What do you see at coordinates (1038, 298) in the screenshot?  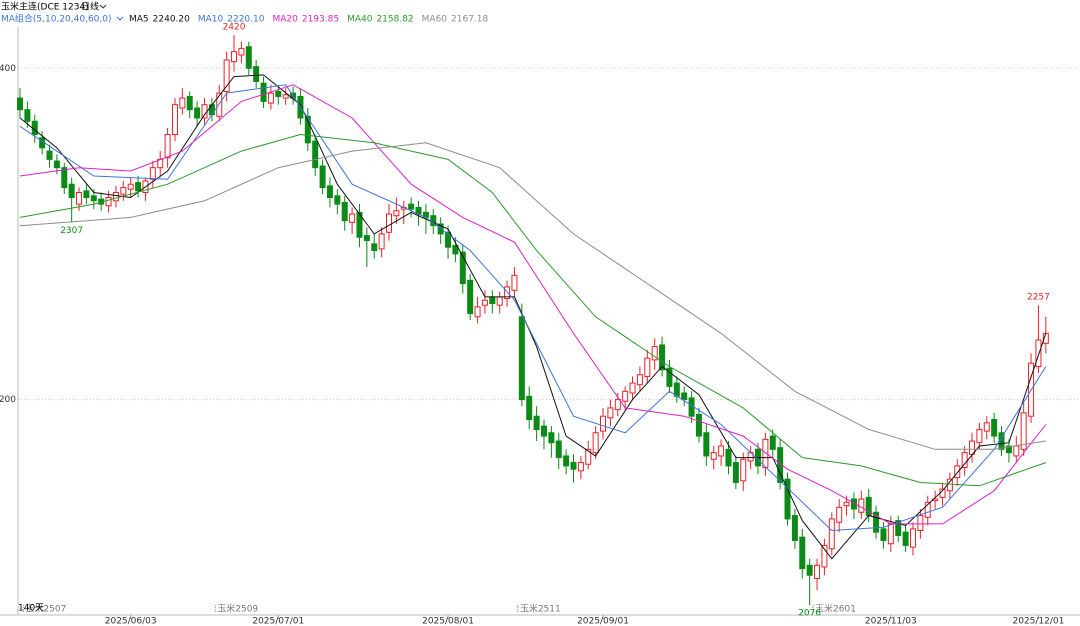 I see `extreme-label: 2257` at bounding box center [1038, 298].